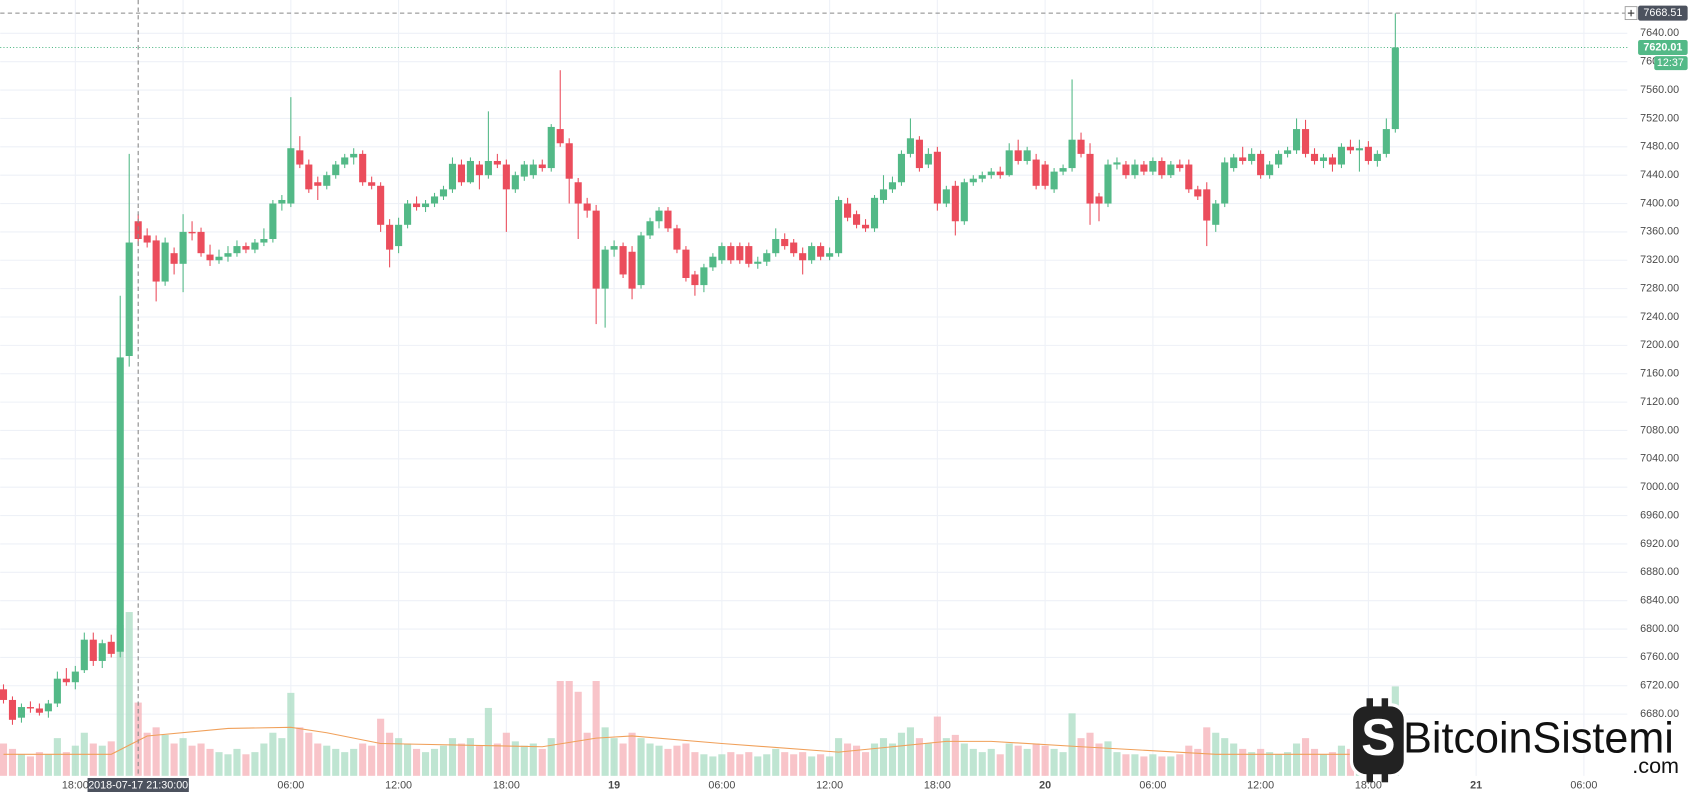  I want to click on y-tick-label: 7000.00, so click(1659, 487).